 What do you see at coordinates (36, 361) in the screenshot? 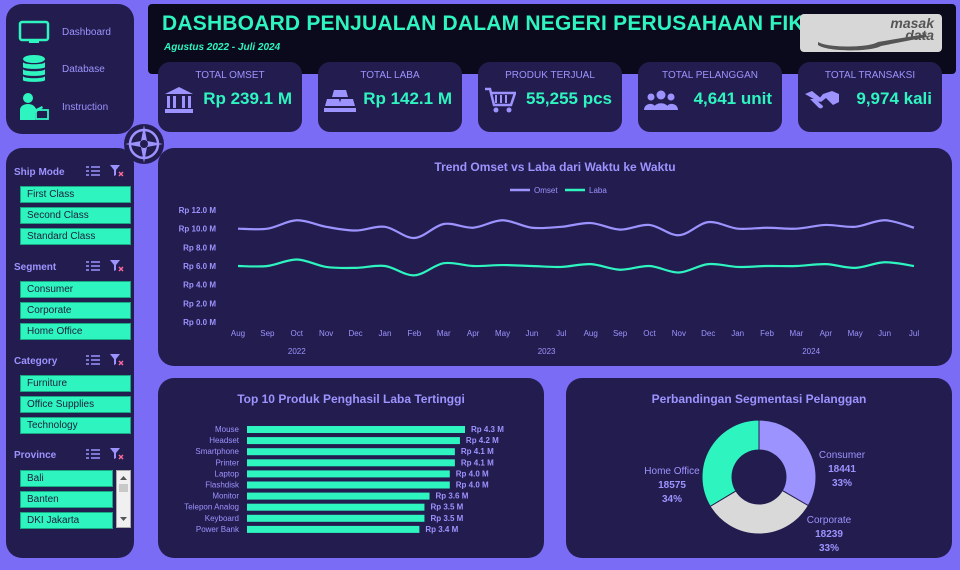
I see `slicer-category-title: Category` at bounding box center [36, 361].